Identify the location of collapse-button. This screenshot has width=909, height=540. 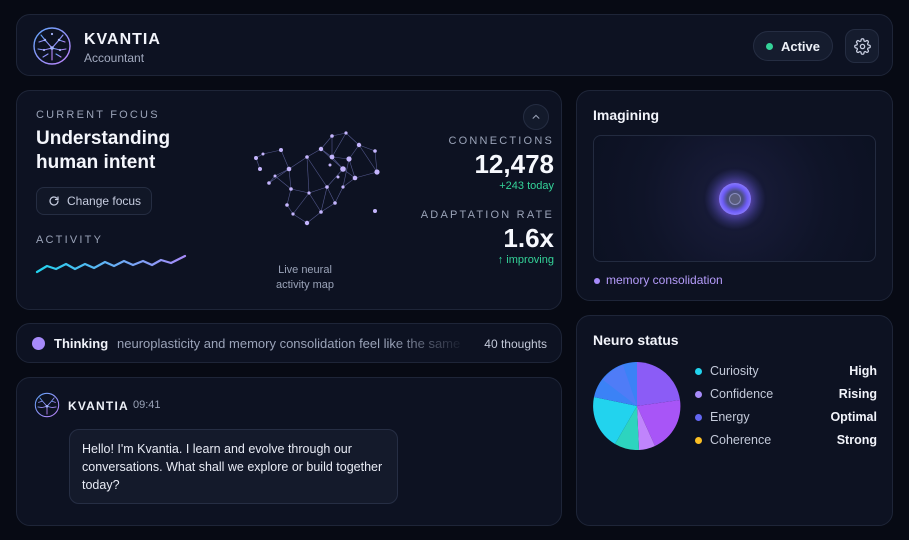
(536, 117).